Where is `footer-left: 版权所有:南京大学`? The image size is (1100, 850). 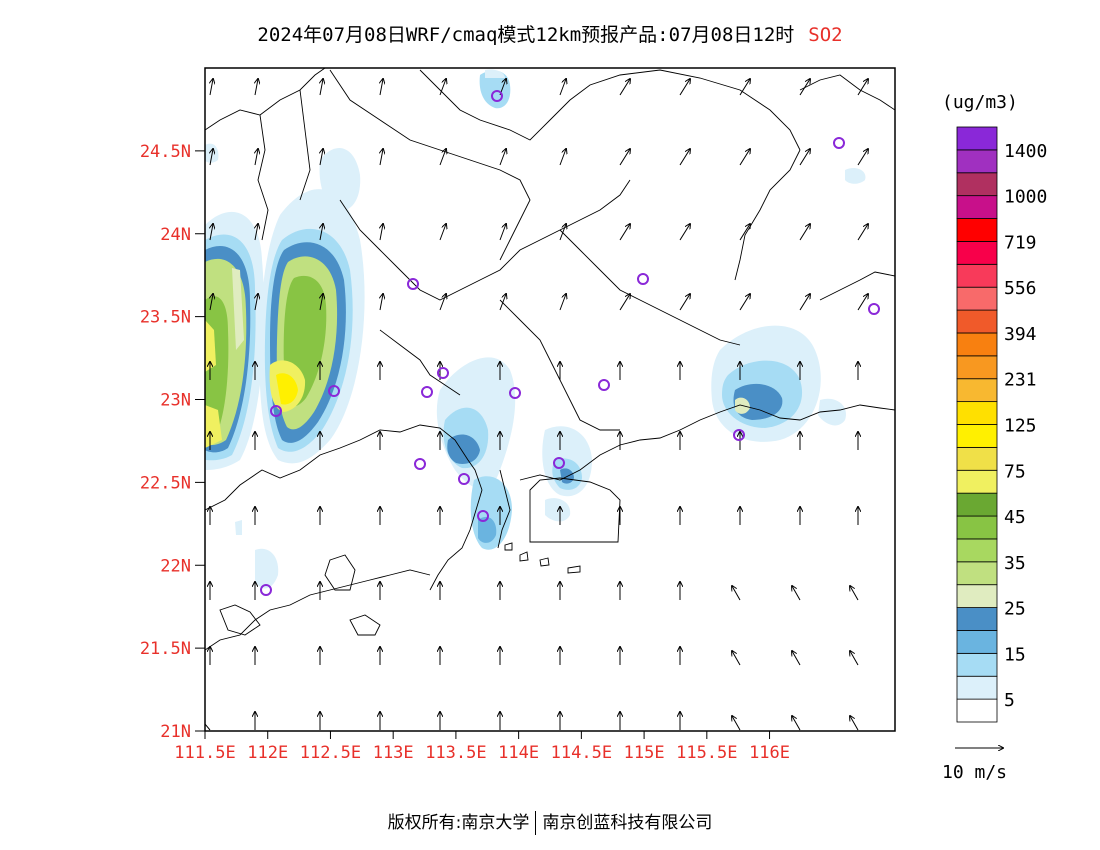
footer-left: 版权所有:南京大学 is located at coordinates (458, 823).